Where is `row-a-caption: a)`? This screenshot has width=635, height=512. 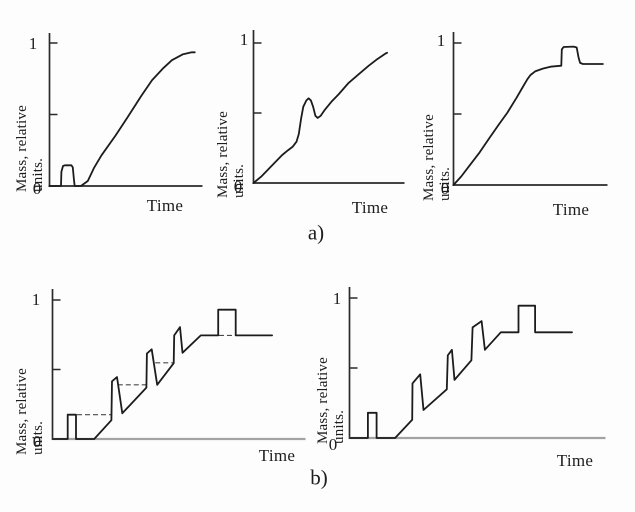
row-a-caption: a) is located at coordinates (316, 232).